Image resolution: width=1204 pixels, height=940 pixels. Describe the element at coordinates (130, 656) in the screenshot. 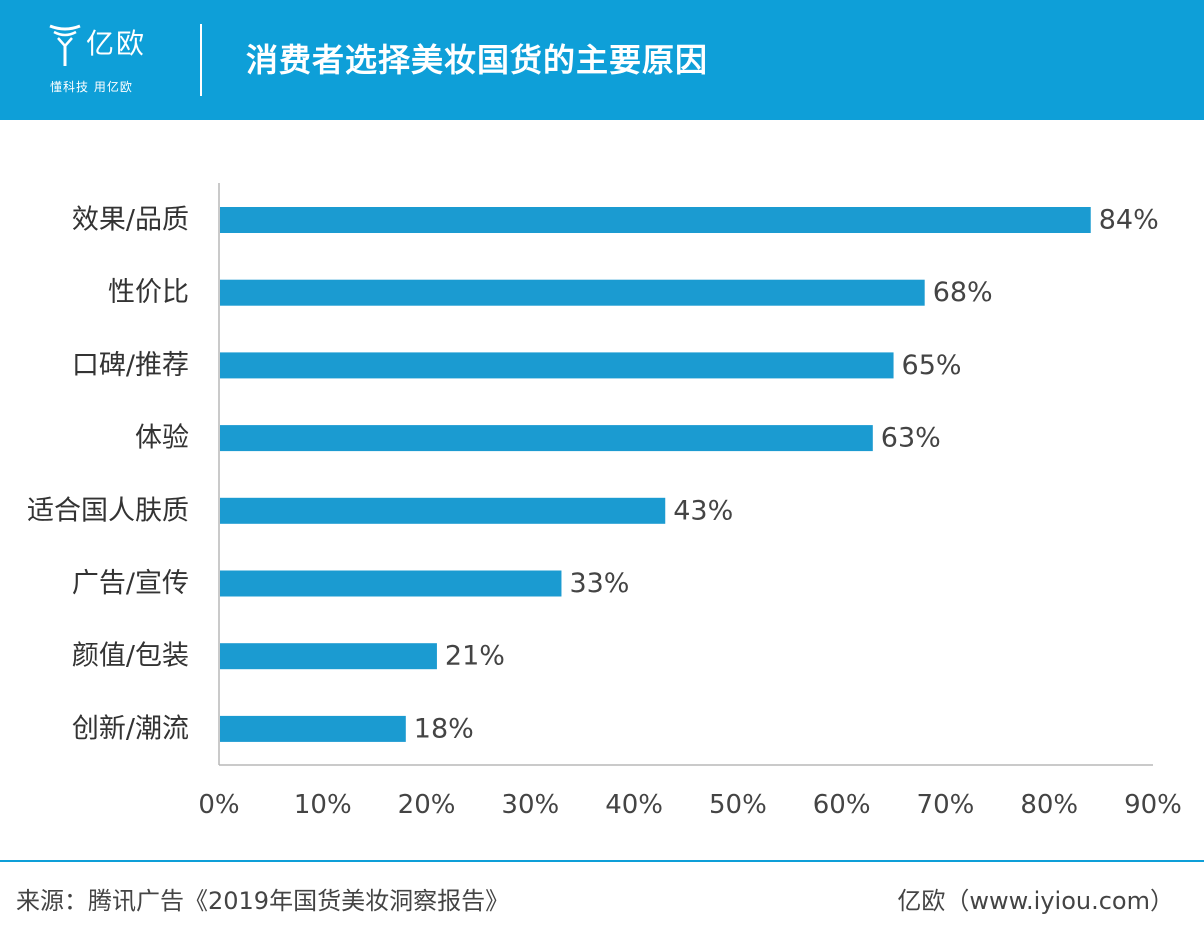

I see `category-label: 颜值/包装` at that location.